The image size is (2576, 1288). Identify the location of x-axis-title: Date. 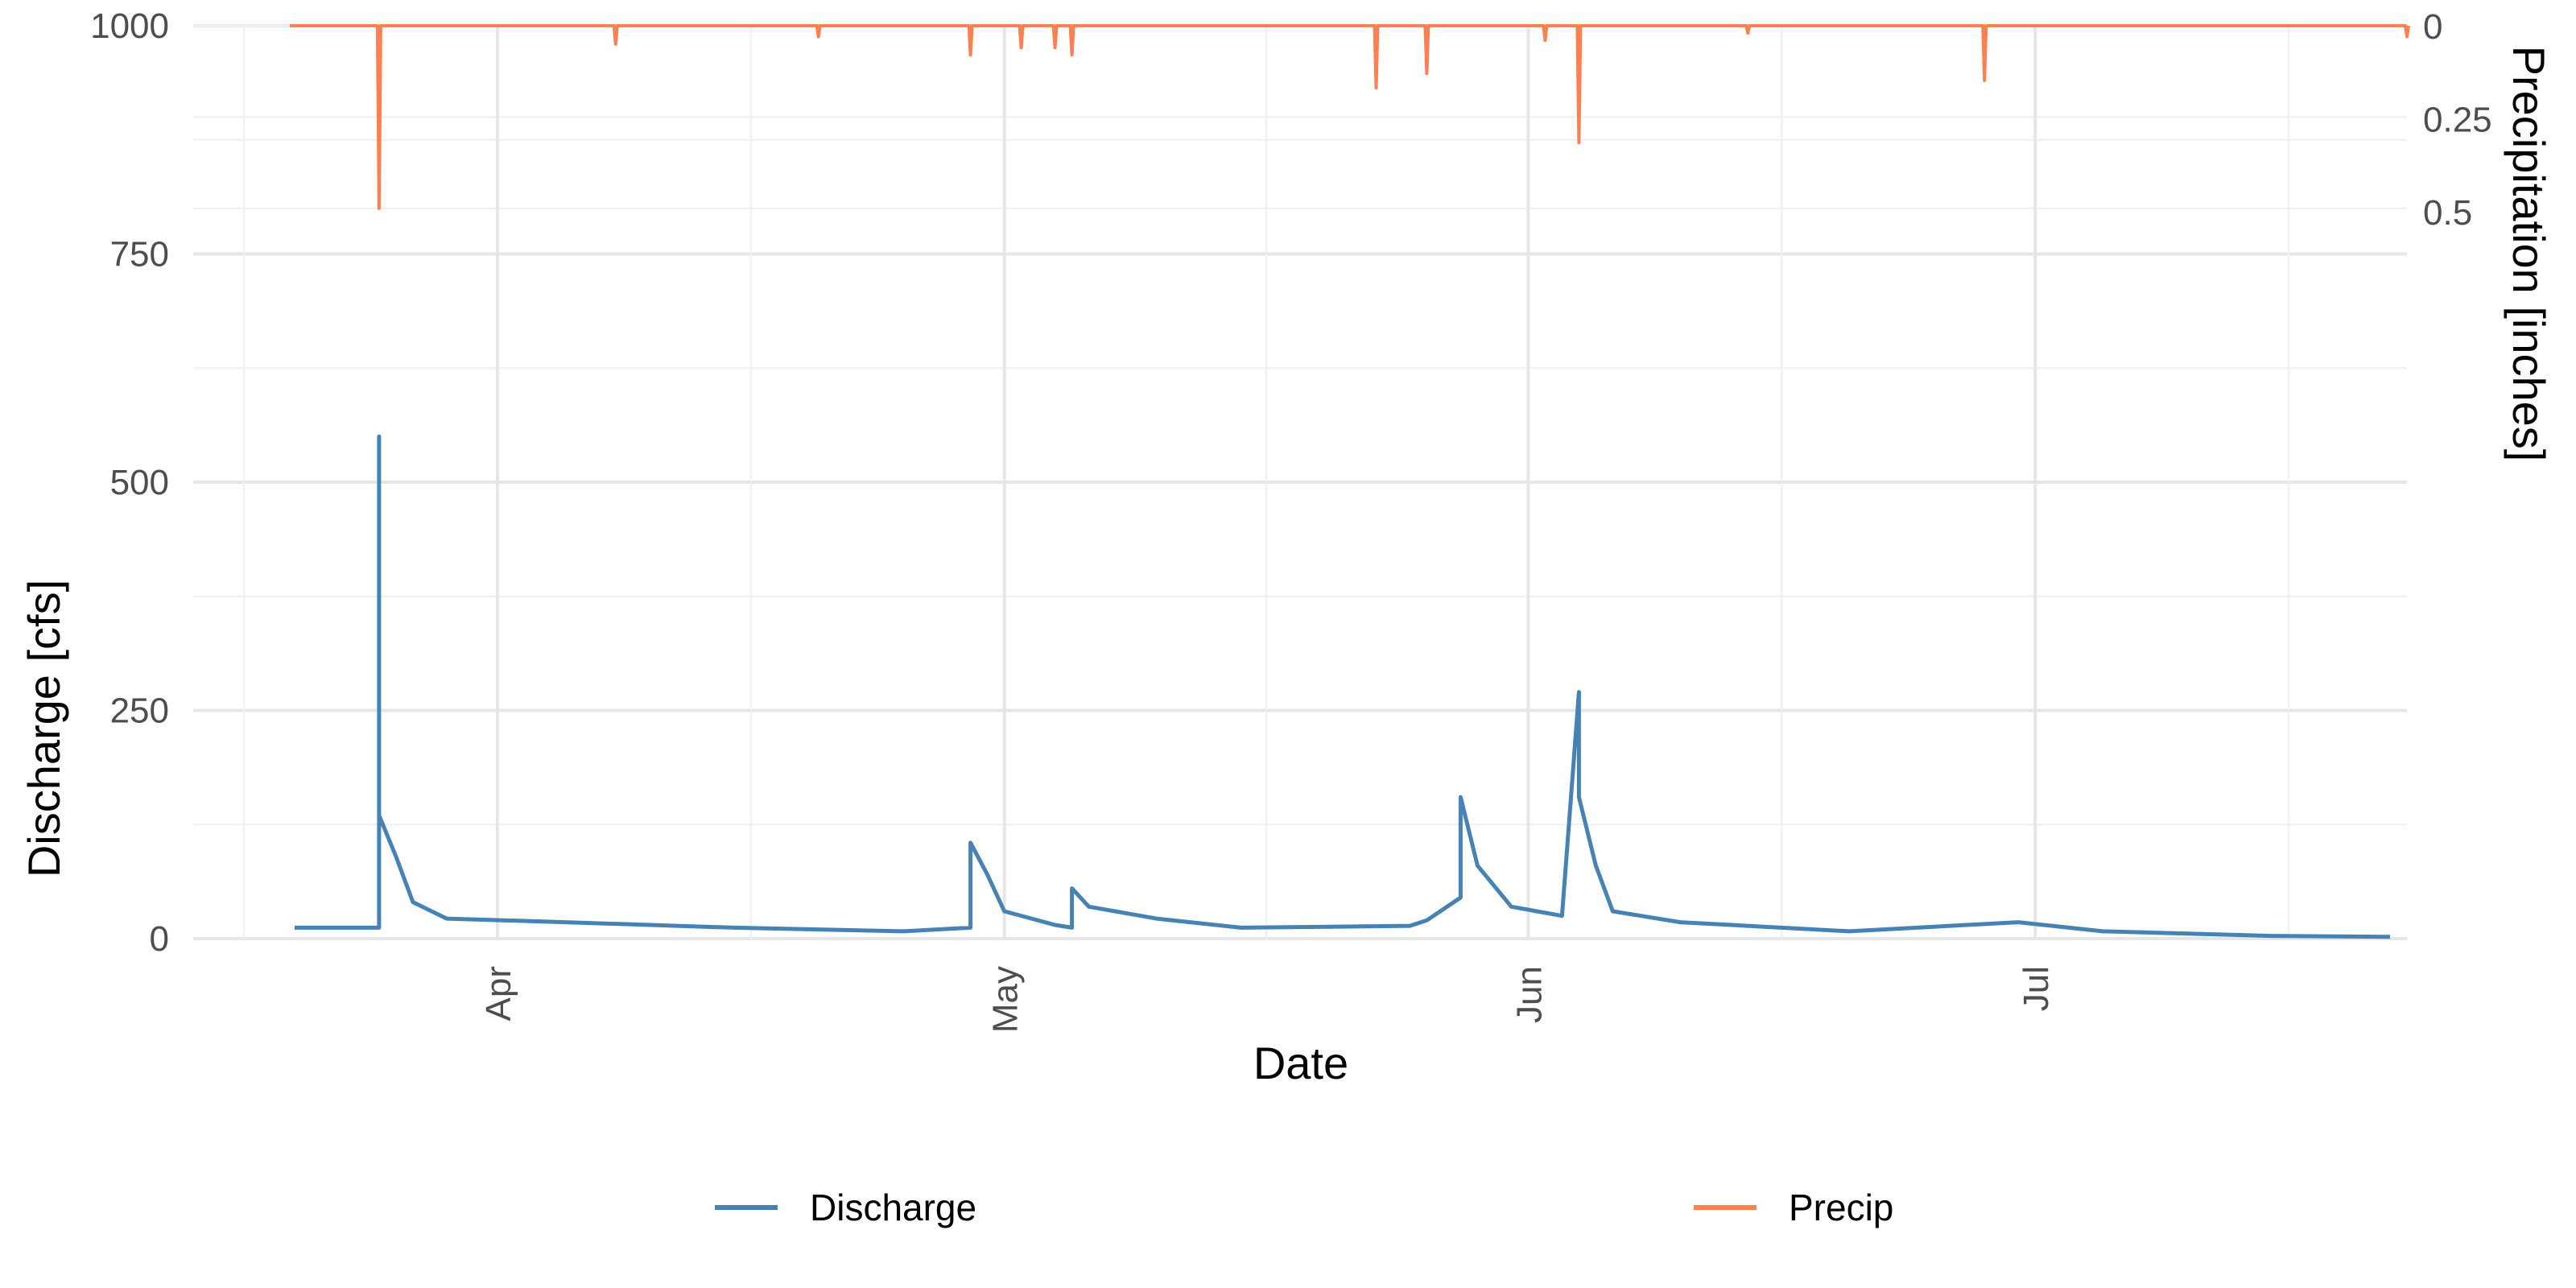
(1300, 1063).